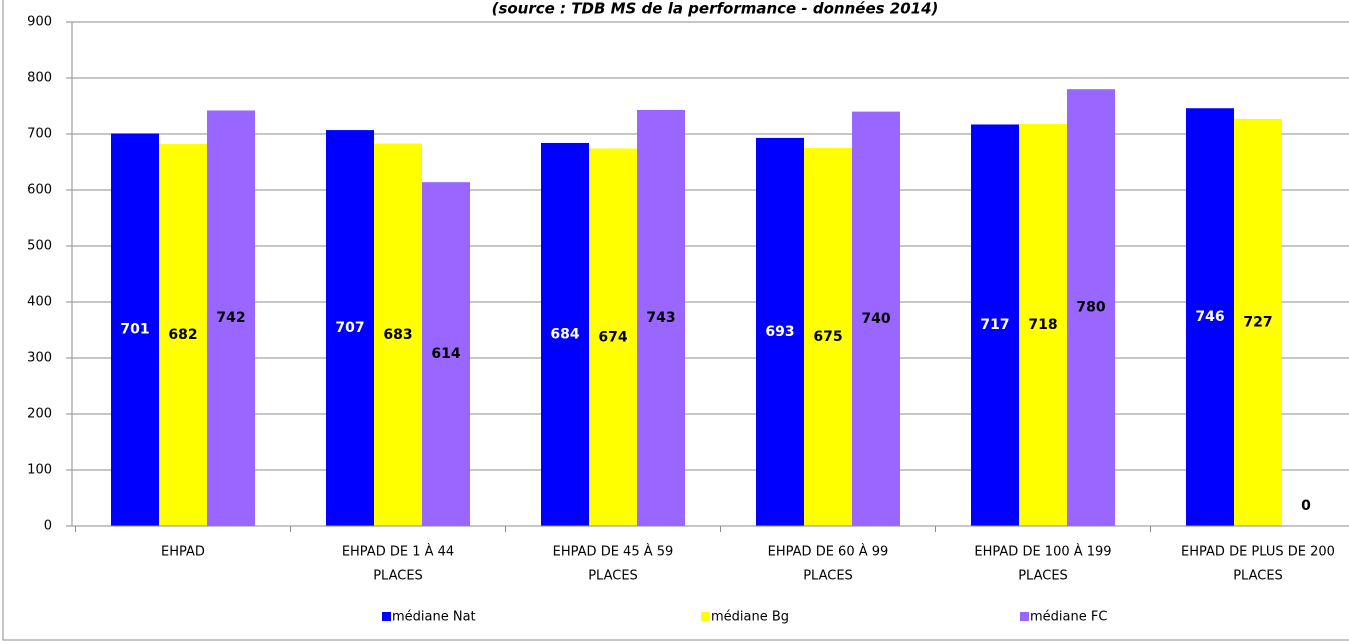  Describe the element at coordinates (48, 526) in the screenshot. I see `y-tick-label: 0` at that location.